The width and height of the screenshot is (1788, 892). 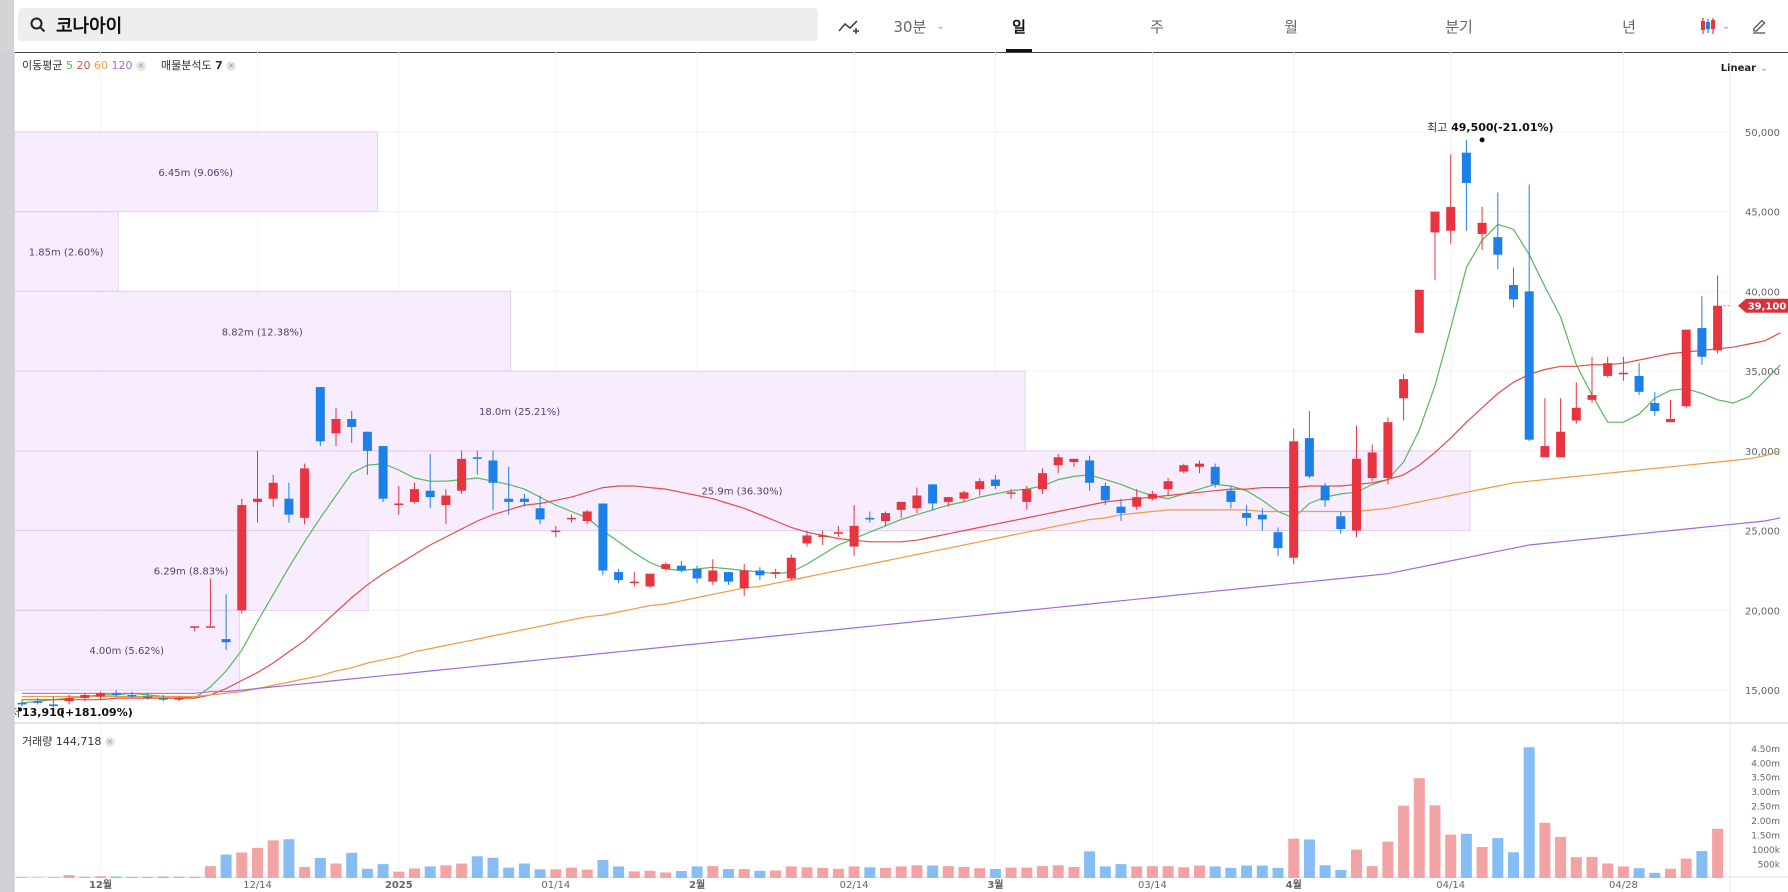 I want to click on ma-legend-label: 이동평균, so click(x=42, y=65).